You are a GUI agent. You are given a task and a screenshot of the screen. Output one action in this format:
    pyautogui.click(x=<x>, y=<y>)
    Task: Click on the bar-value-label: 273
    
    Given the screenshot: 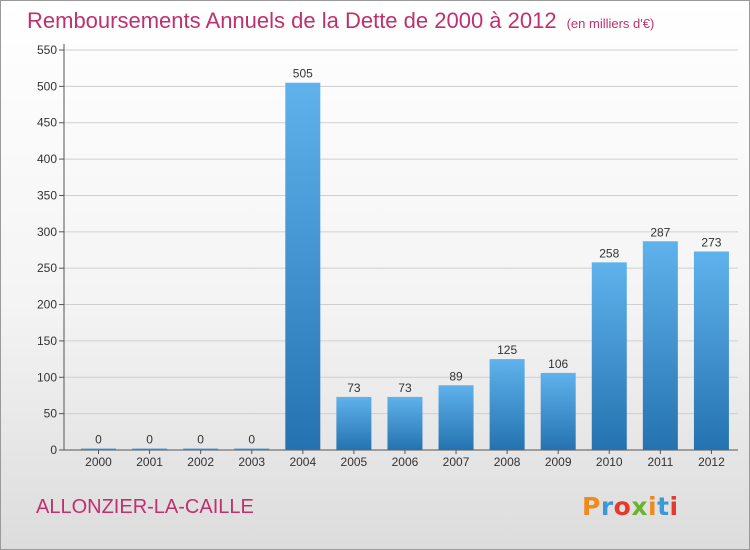 What is the action you would take?
    pyautogui.click(x=711, y=242)
    